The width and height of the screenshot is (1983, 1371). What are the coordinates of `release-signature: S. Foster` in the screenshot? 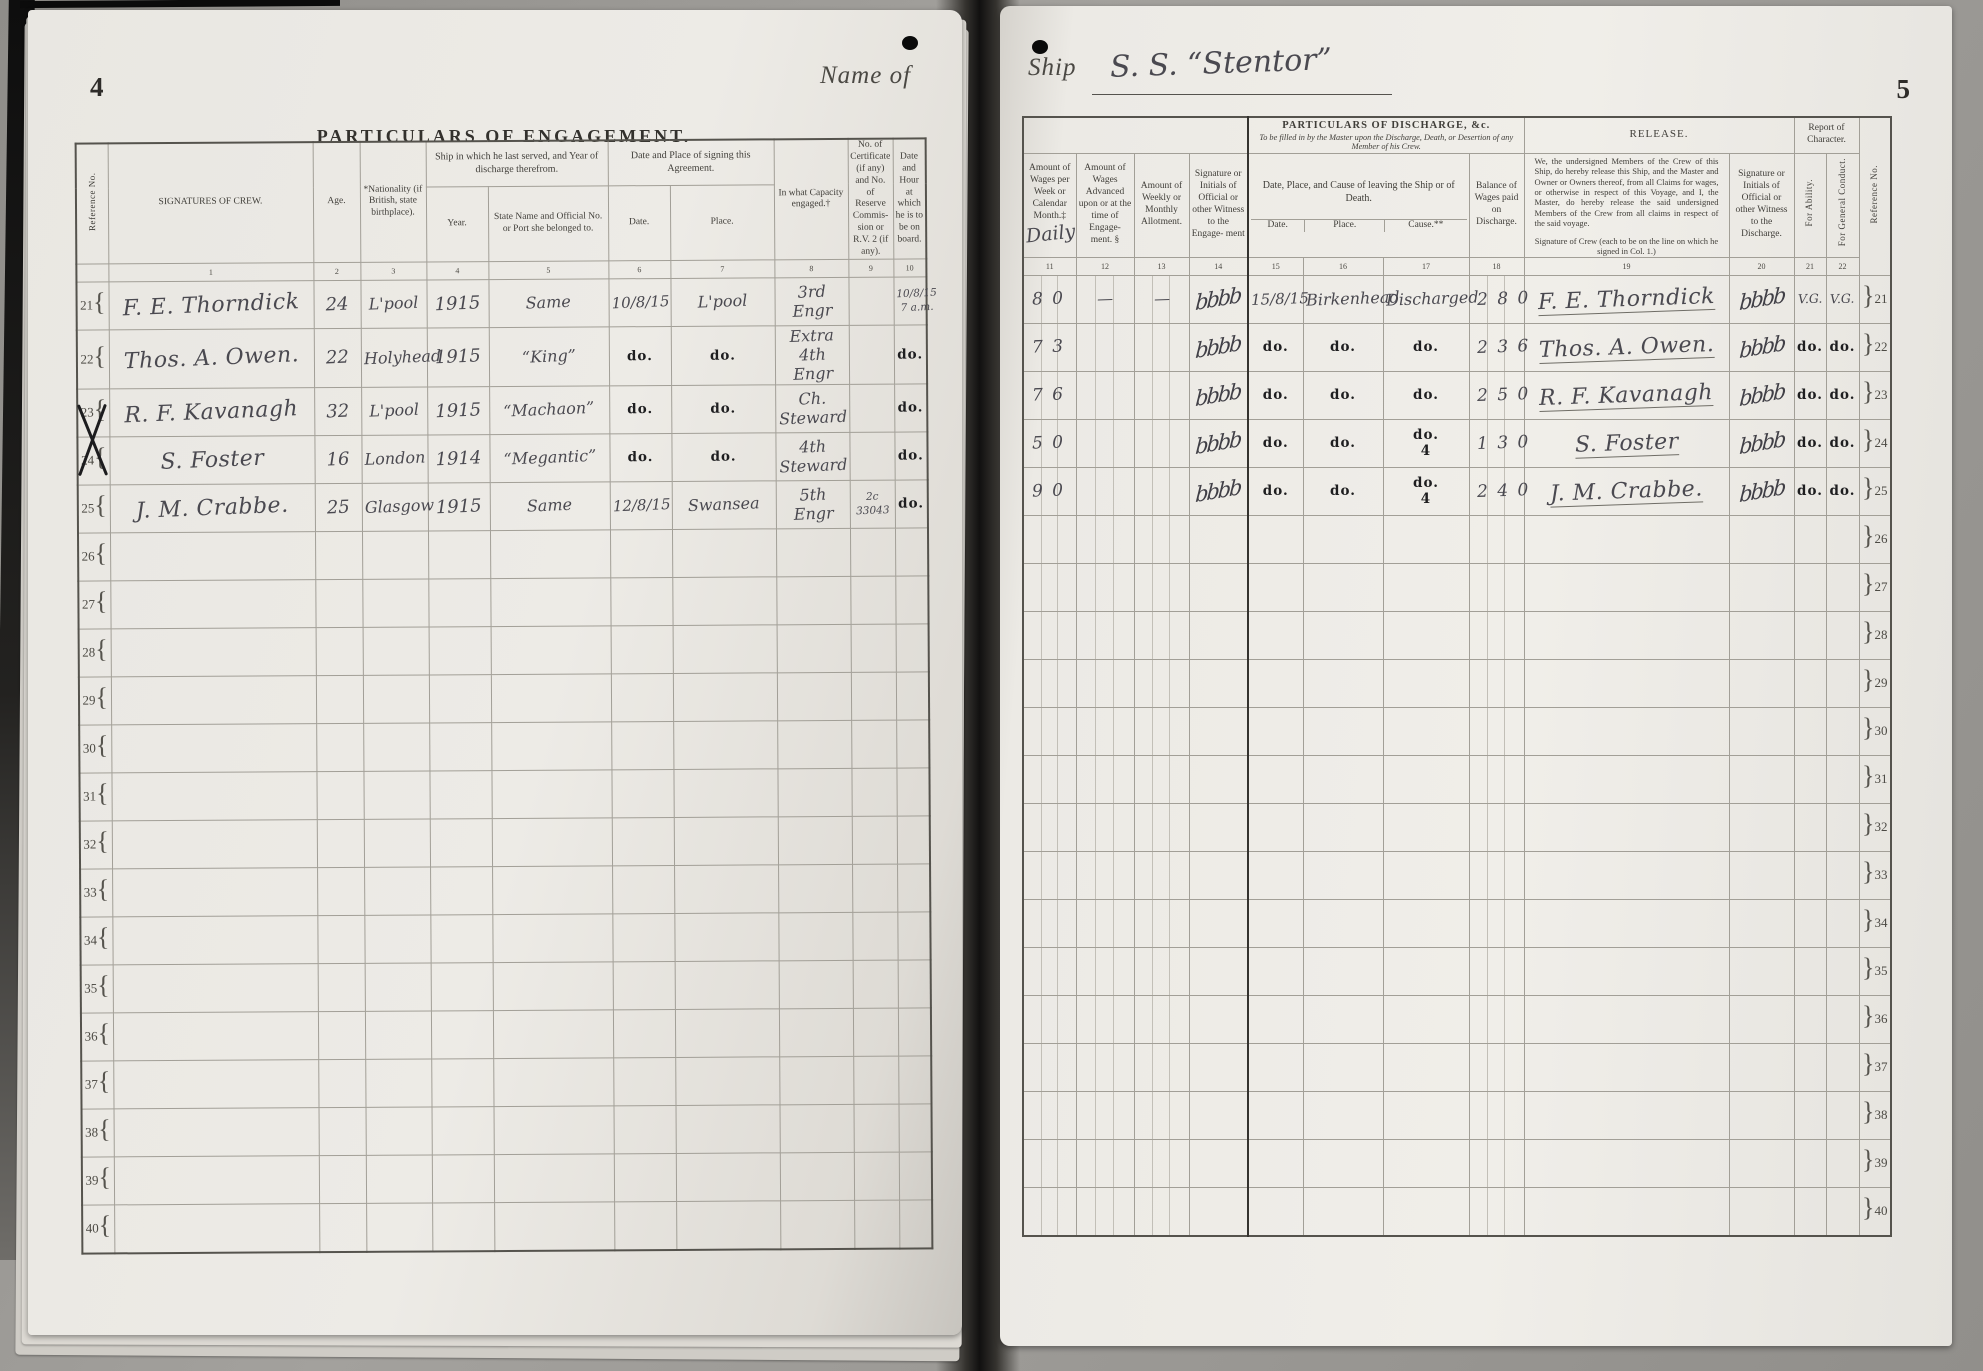 It's located at (1626, 443).